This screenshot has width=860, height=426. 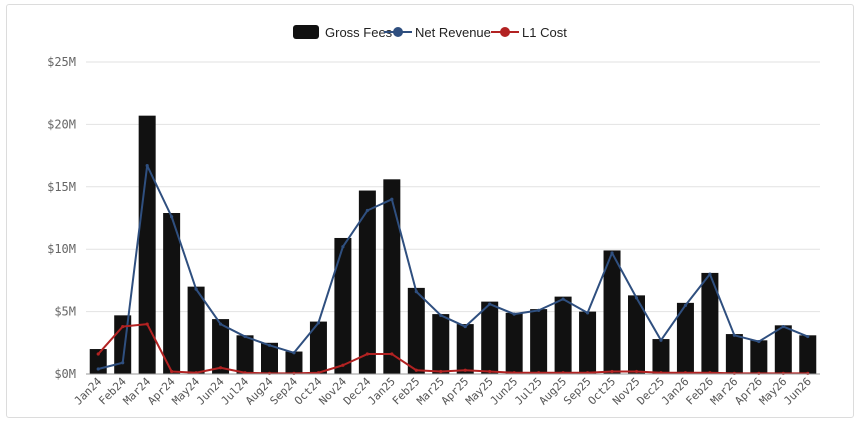 I want to click on y-tick-label: $20M, so click(x=61, y=124).